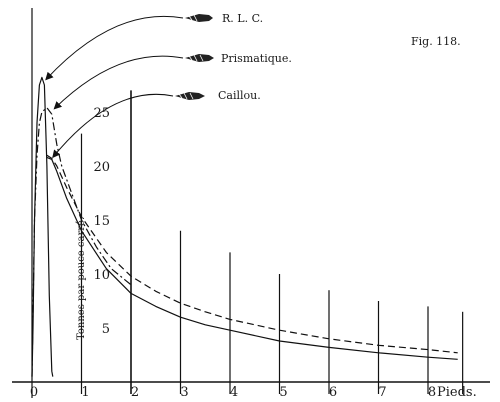 This screenshot has width=500, height=402. What do you see at coordinates (242, 18) in the screenshot?
I see `legend-label-rlc: R. L. C.` at bounding box center [242, 18].